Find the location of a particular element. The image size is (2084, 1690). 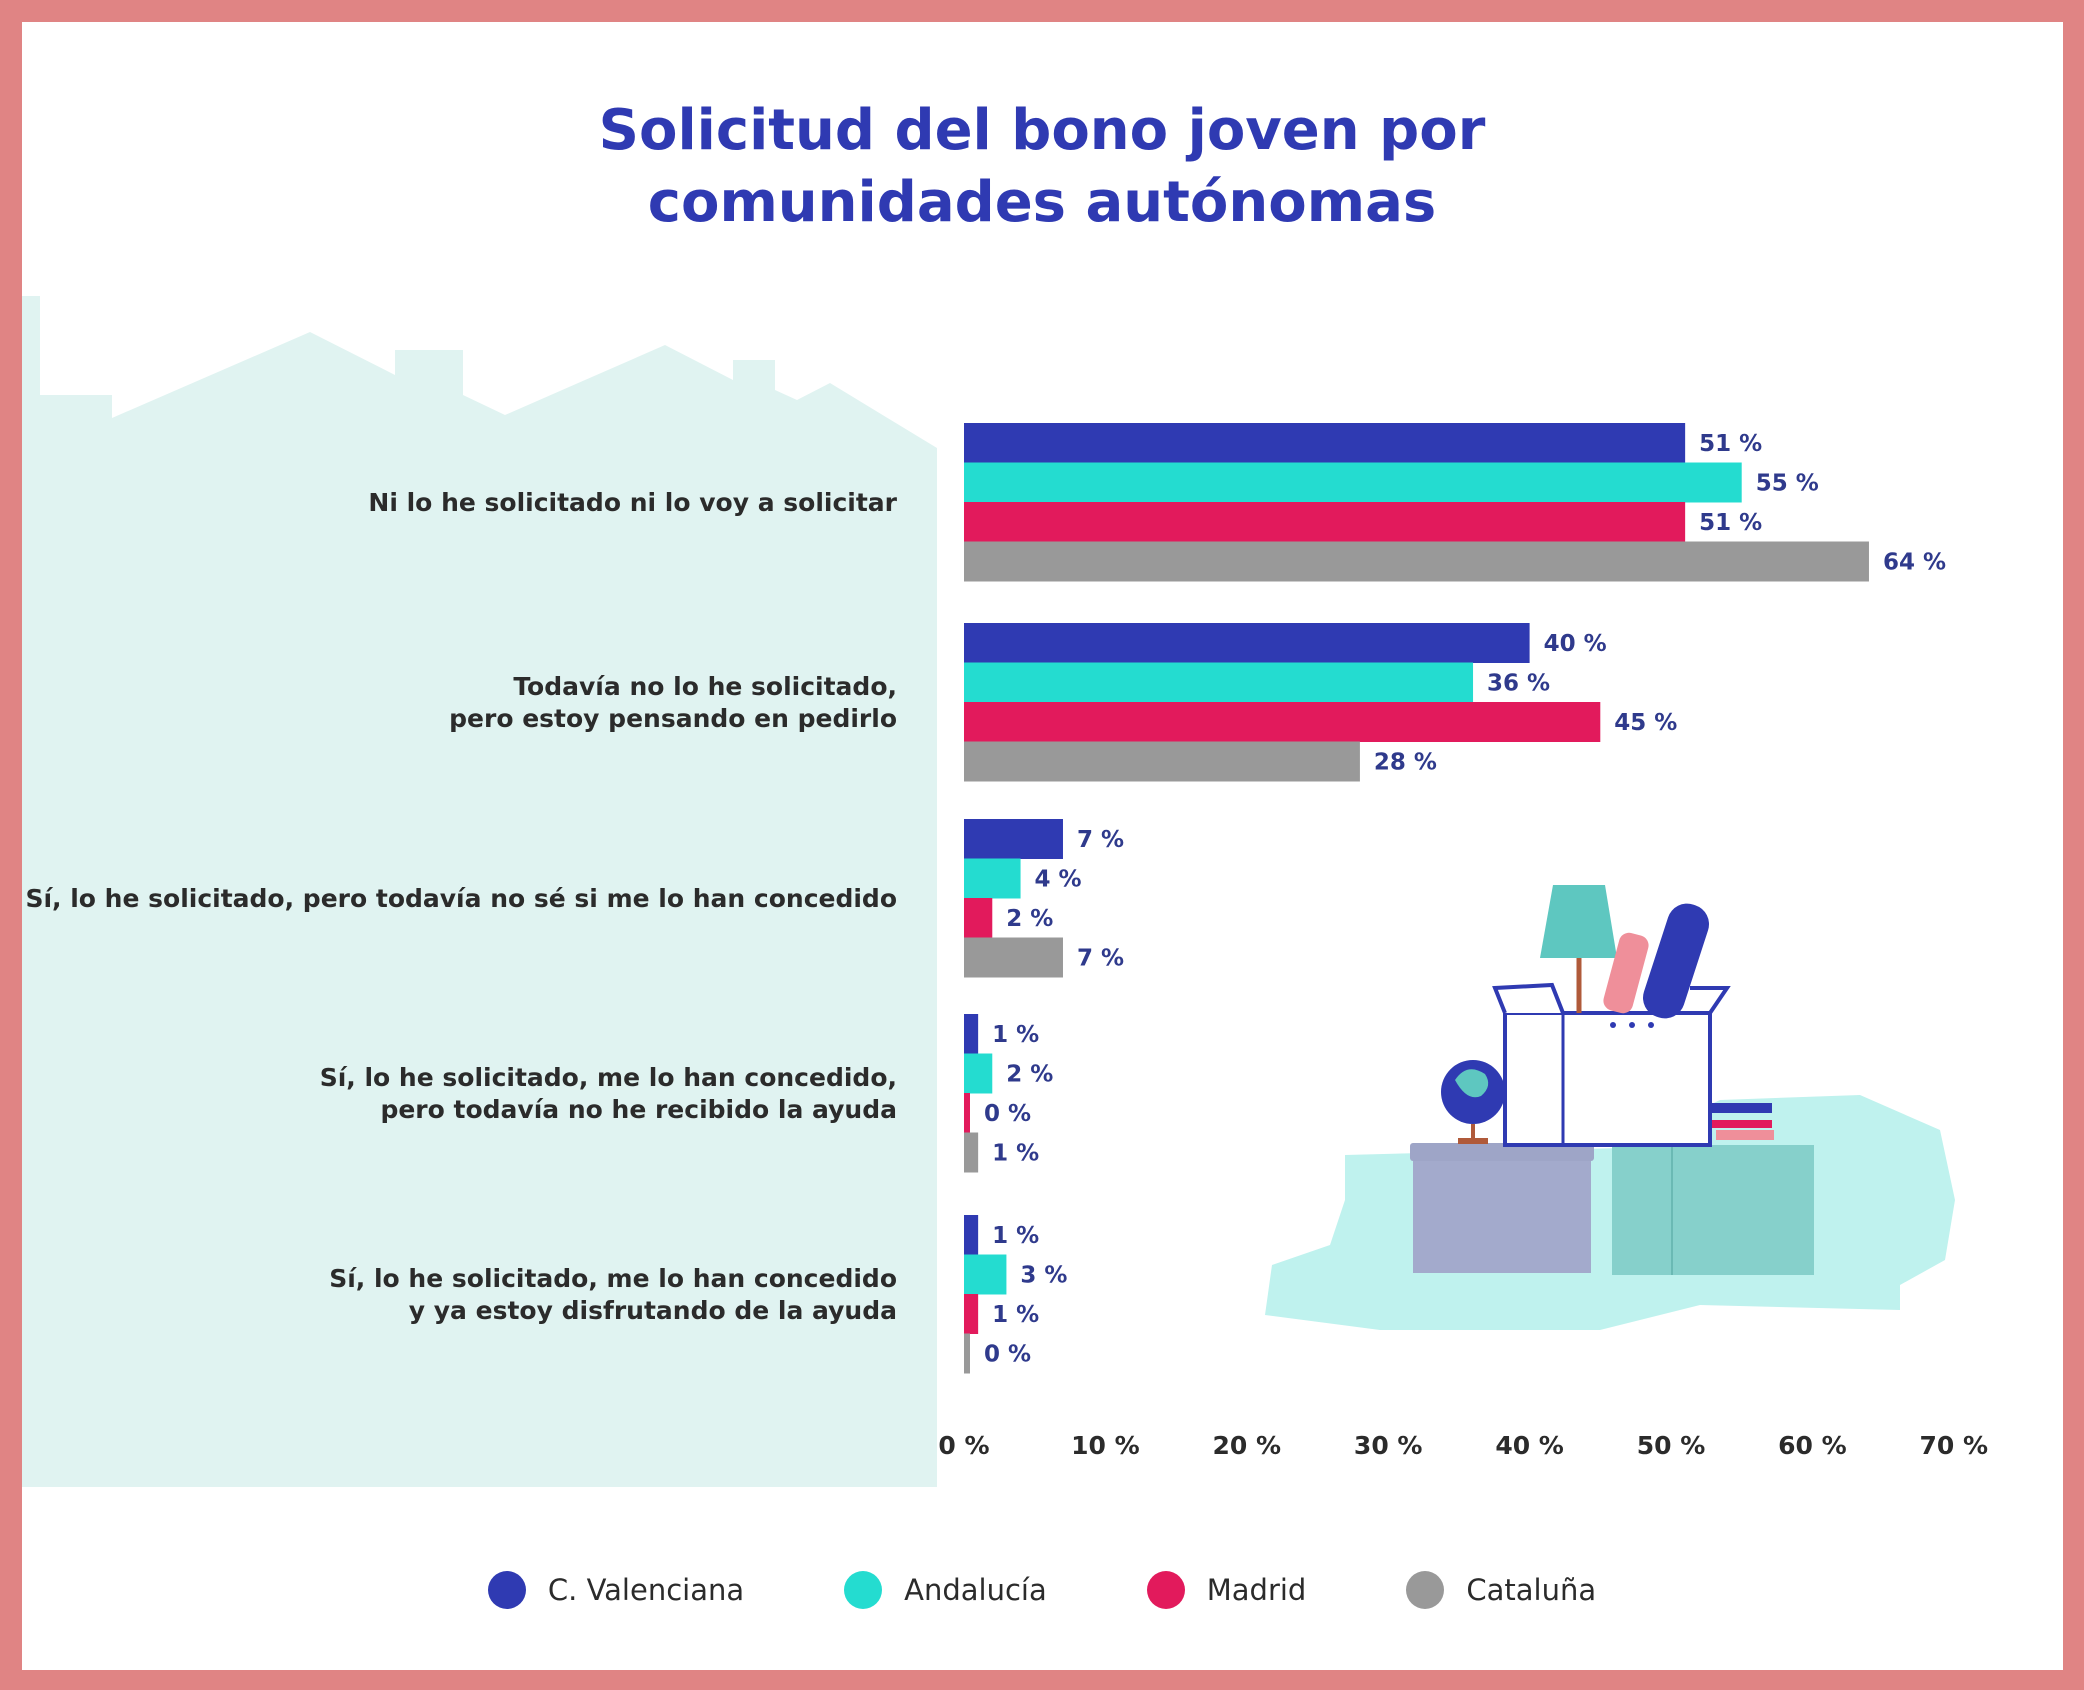

value-label-3-2: 4 % is located at coordinates (1058, 880).